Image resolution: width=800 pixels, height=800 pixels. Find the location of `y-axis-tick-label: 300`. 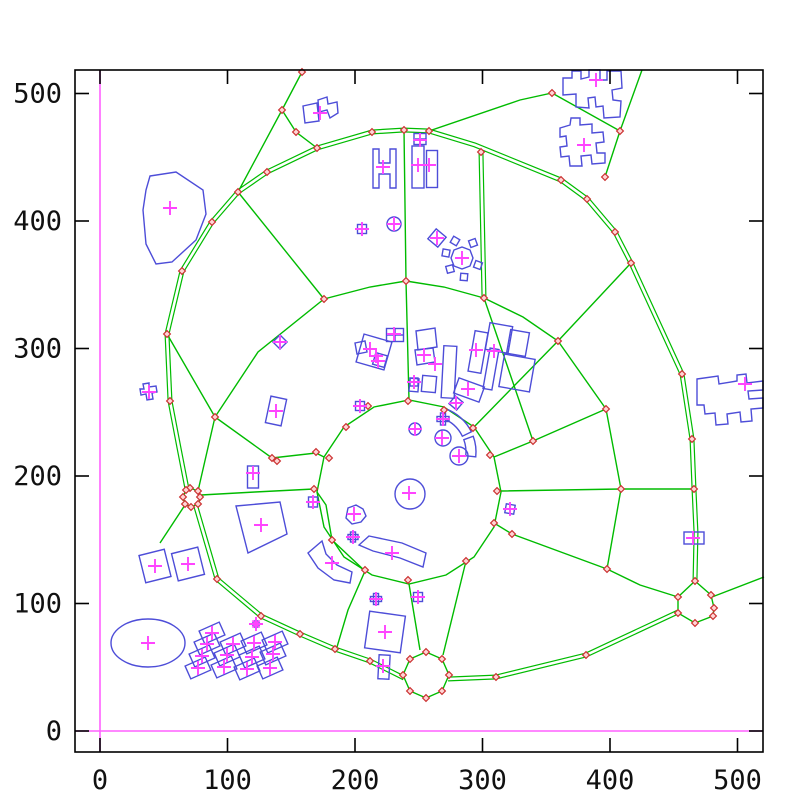

y-axis-tick-label: 300 is located at coordinates (37, 349).